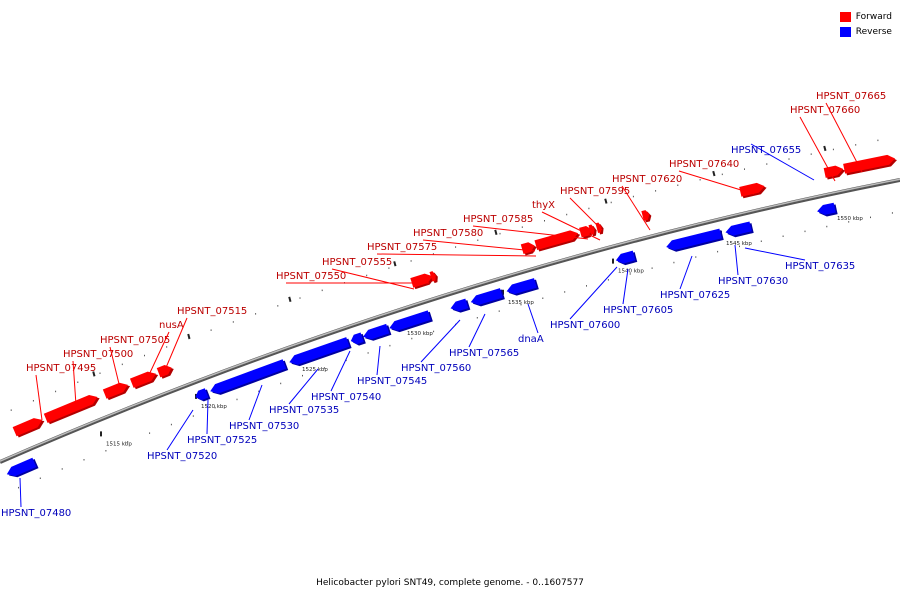  What do you see at coordinates (171, 325) in the screenshot?
I see `gene-label: nusA` at bounding box center [171, 325].